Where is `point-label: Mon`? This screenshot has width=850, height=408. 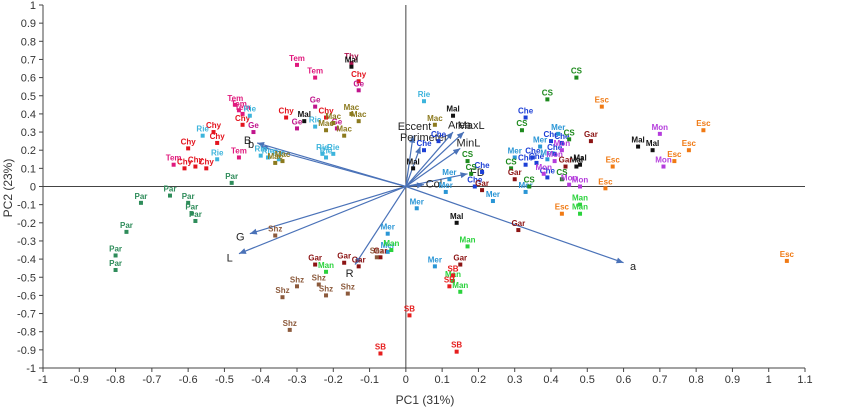
point-label: Mon is located at coordinates (544, 167).